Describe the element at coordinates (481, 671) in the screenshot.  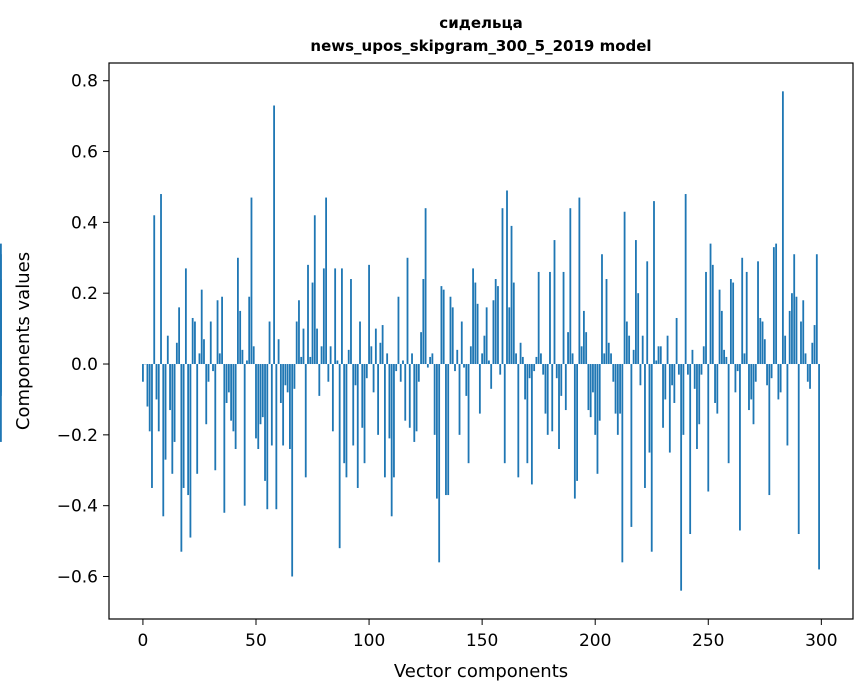
I see `x-axis-label: Vector components` at that location.